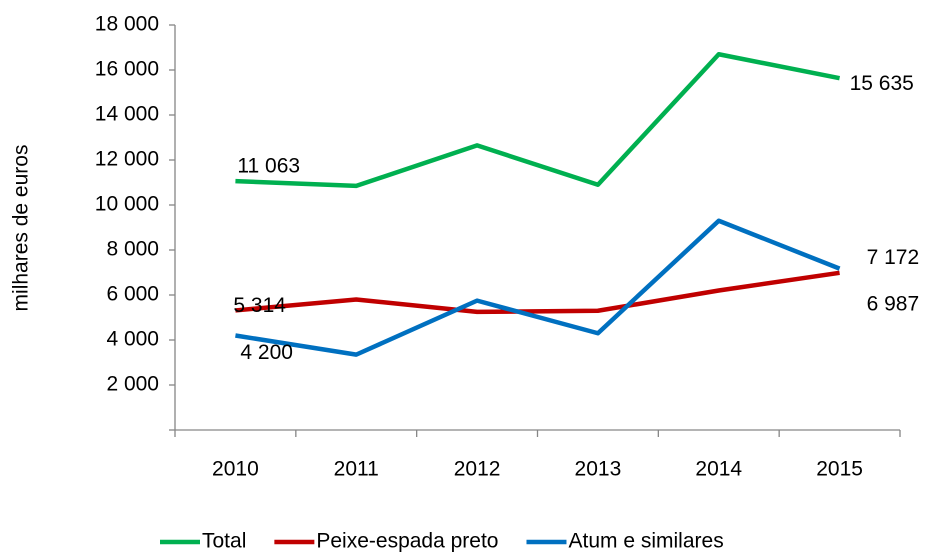 Image resolution: width=942 pixels, height=558 pixels. What do you see at coordinates (132, 384) in the screenshot?
I see `y-tick-label: 2 000` at bounding box center [132, 384].